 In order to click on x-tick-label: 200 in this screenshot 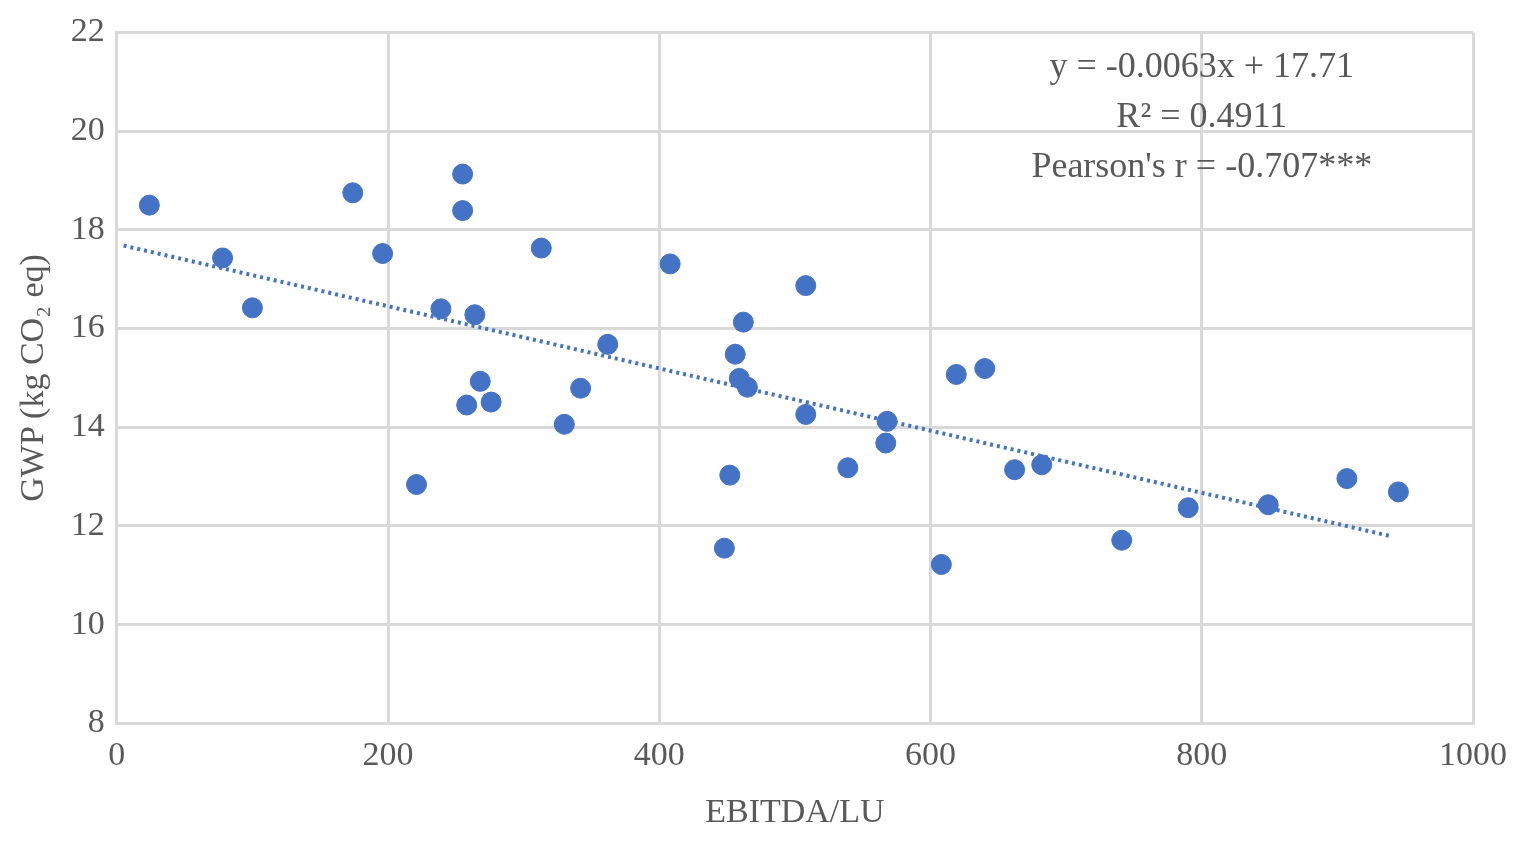, I will do `click(388, 753)`.